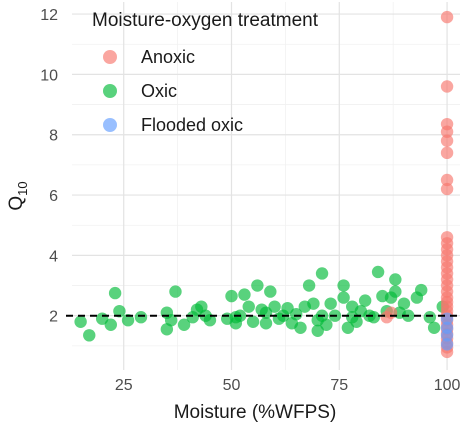 The height and width of the screenshot is (423, 464). I want to click on y-axis-title-main: Q, so click(16, 203).